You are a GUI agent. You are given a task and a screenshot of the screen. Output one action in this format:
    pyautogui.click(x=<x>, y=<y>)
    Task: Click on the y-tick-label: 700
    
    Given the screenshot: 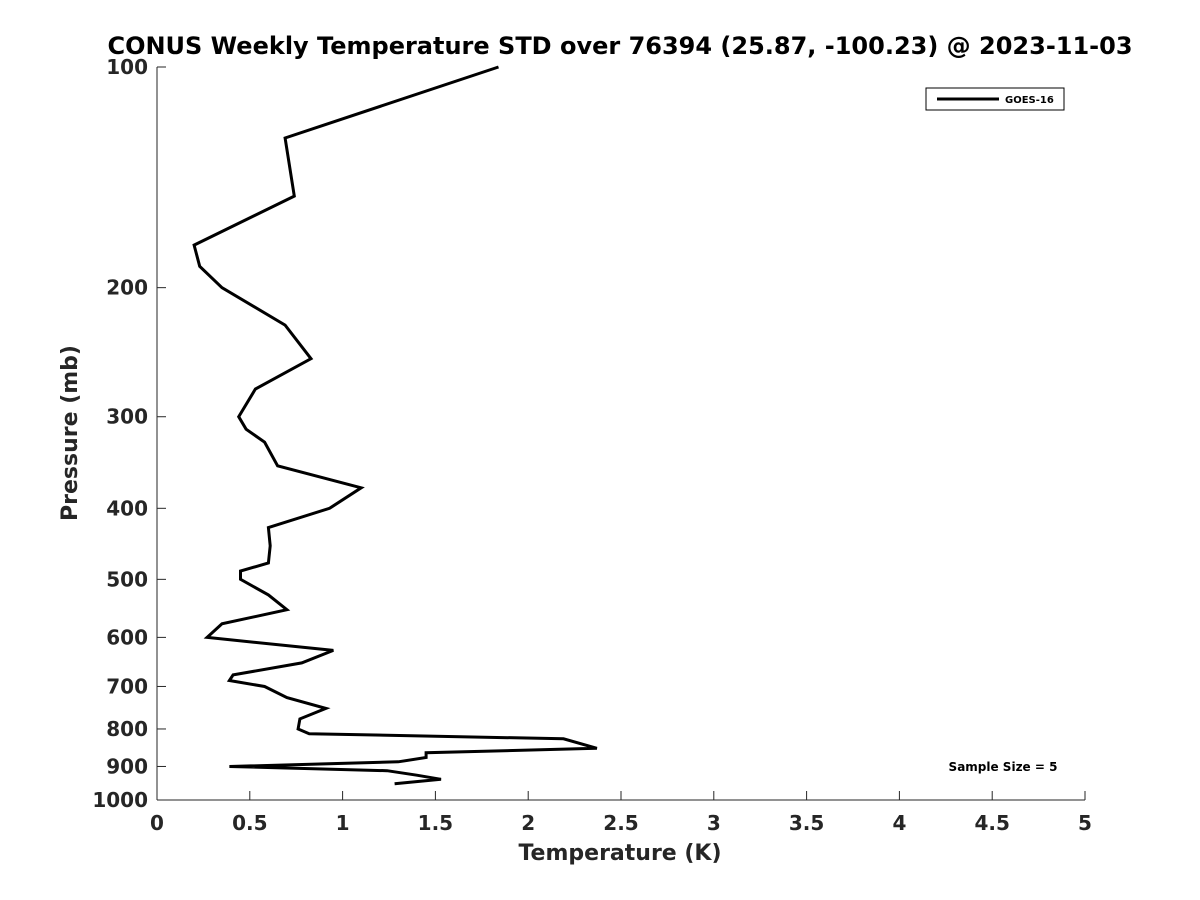 What is the action you would take?
    pyautogui.click(x=127, y=686)
    